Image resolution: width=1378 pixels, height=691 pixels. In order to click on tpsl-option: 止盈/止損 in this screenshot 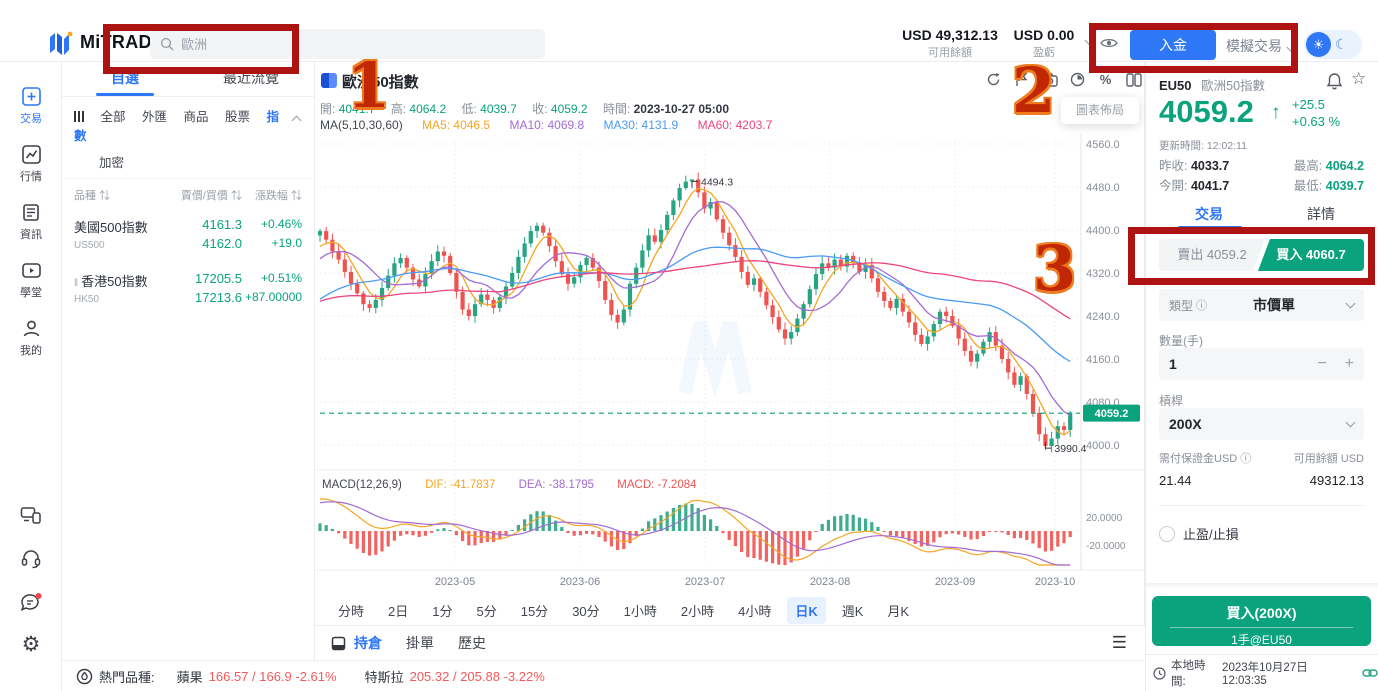, I will do `click(1199, 533)`.